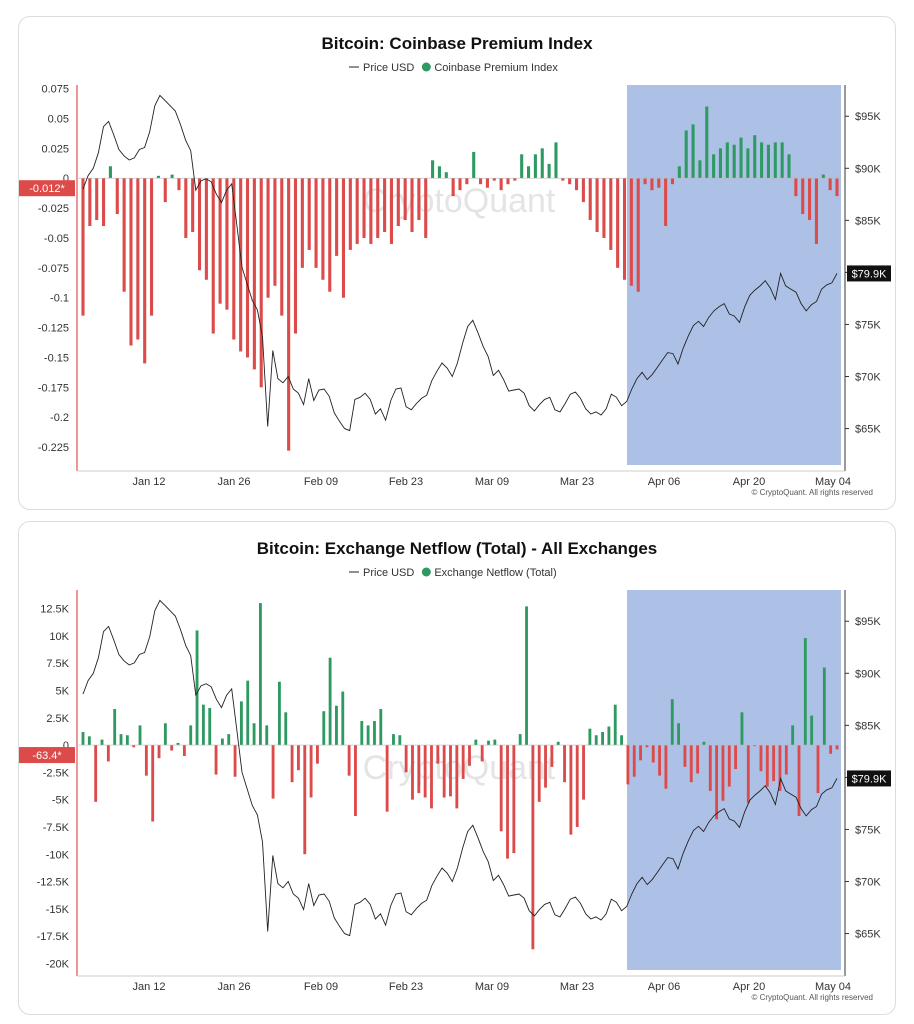 The height and width of the screenshot is (1024, 914). What do you see at coordinates (388, 68) in the screenshot?
I see `legend-price: Price USD` at bounding box center [388, 68].